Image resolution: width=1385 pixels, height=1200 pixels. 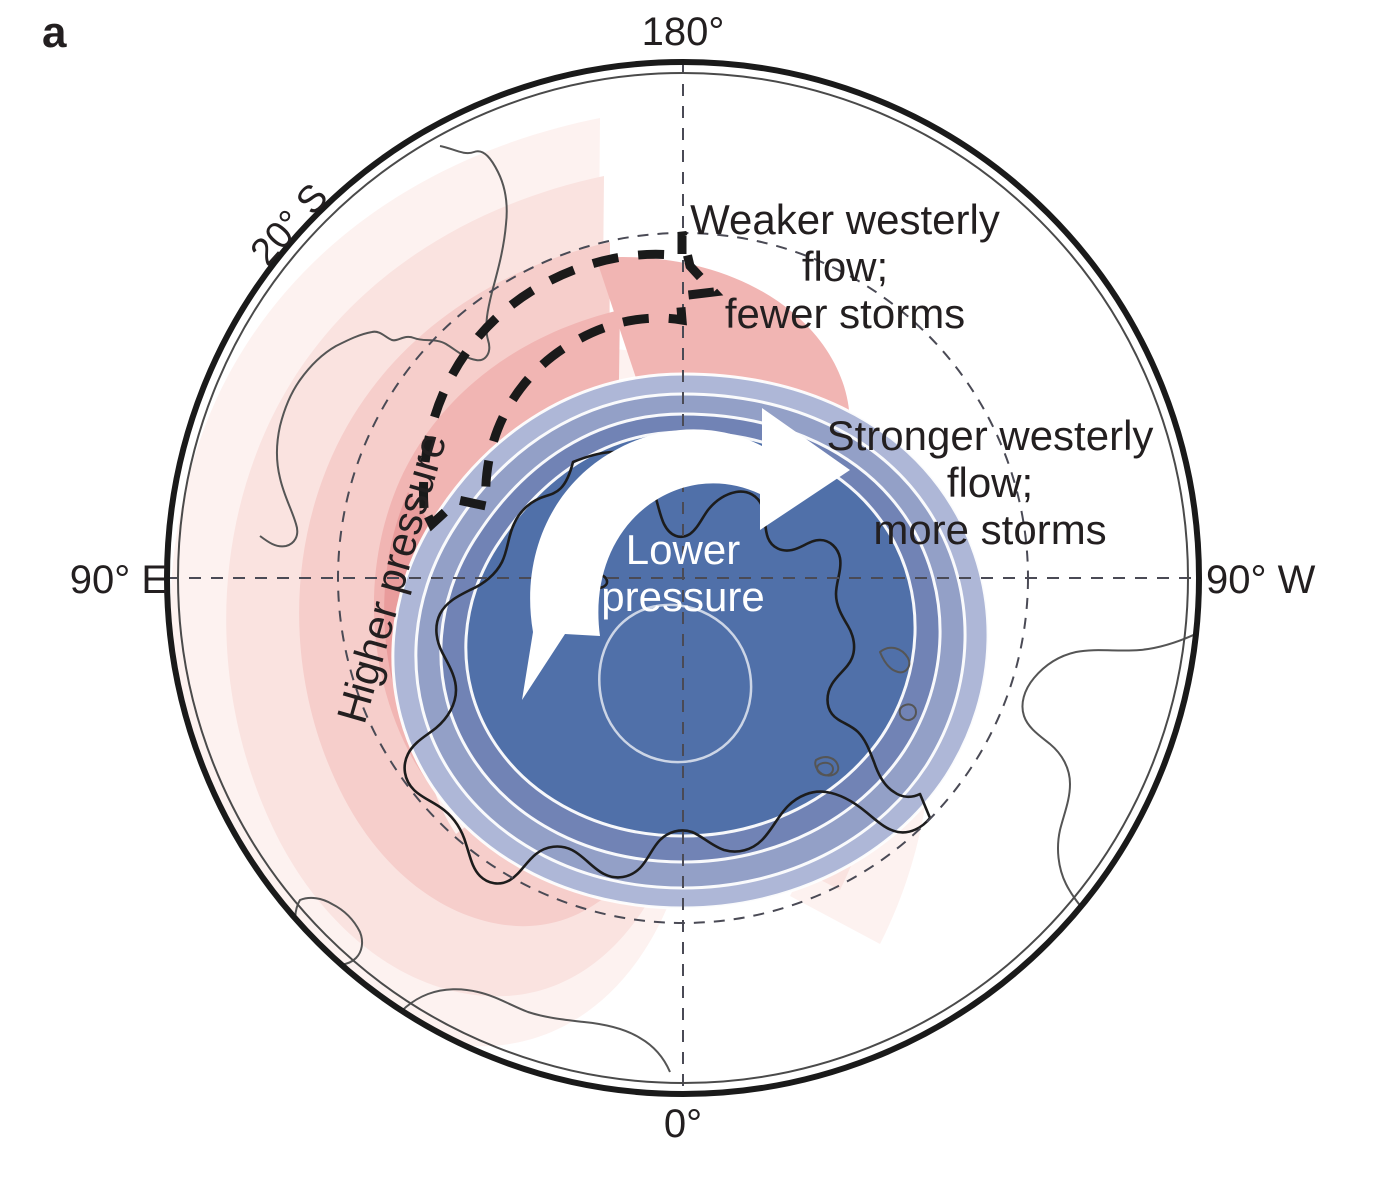 I want to click on annotation-weaker-westerly-flow: Weaker westerly flow; fewer storms, so click(x=845, y=267).